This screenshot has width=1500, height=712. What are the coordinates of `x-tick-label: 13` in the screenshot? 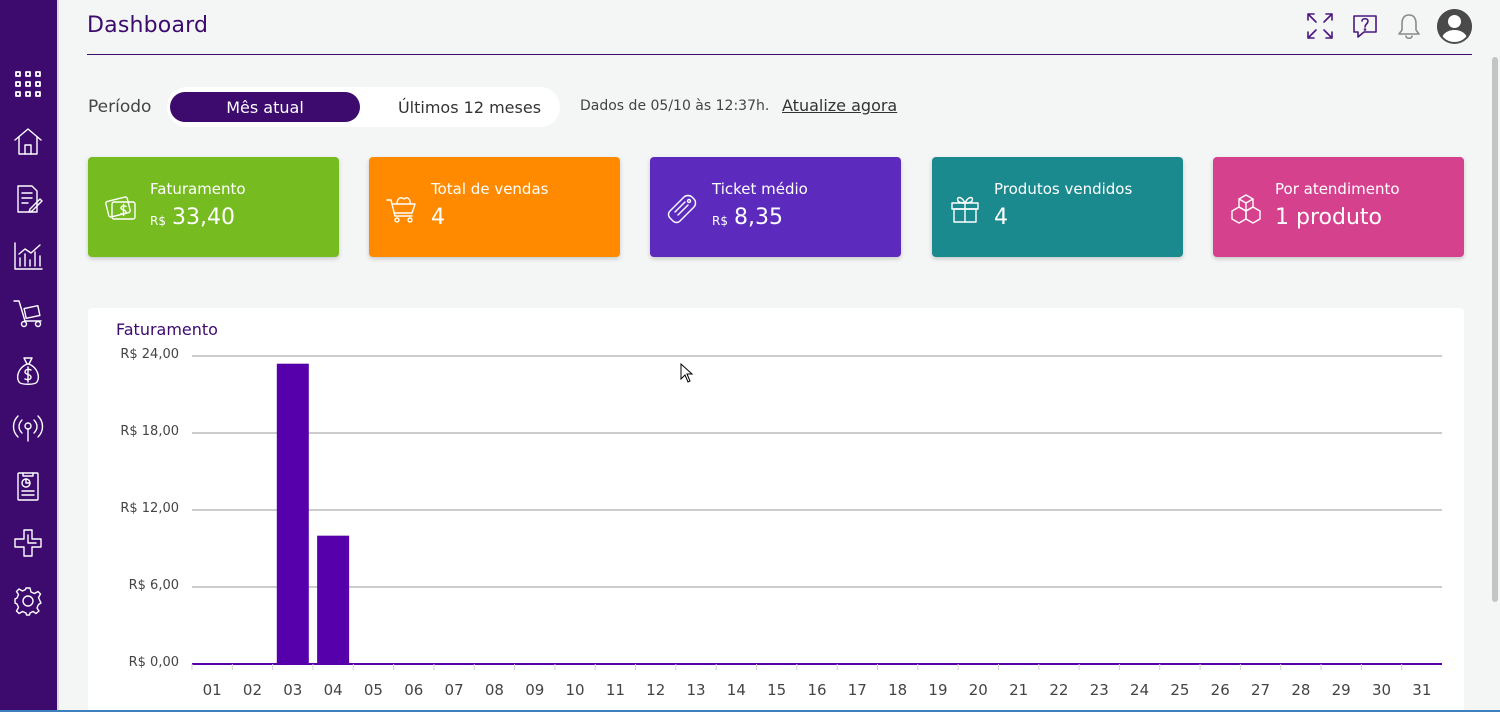 It's located at (695, 690).